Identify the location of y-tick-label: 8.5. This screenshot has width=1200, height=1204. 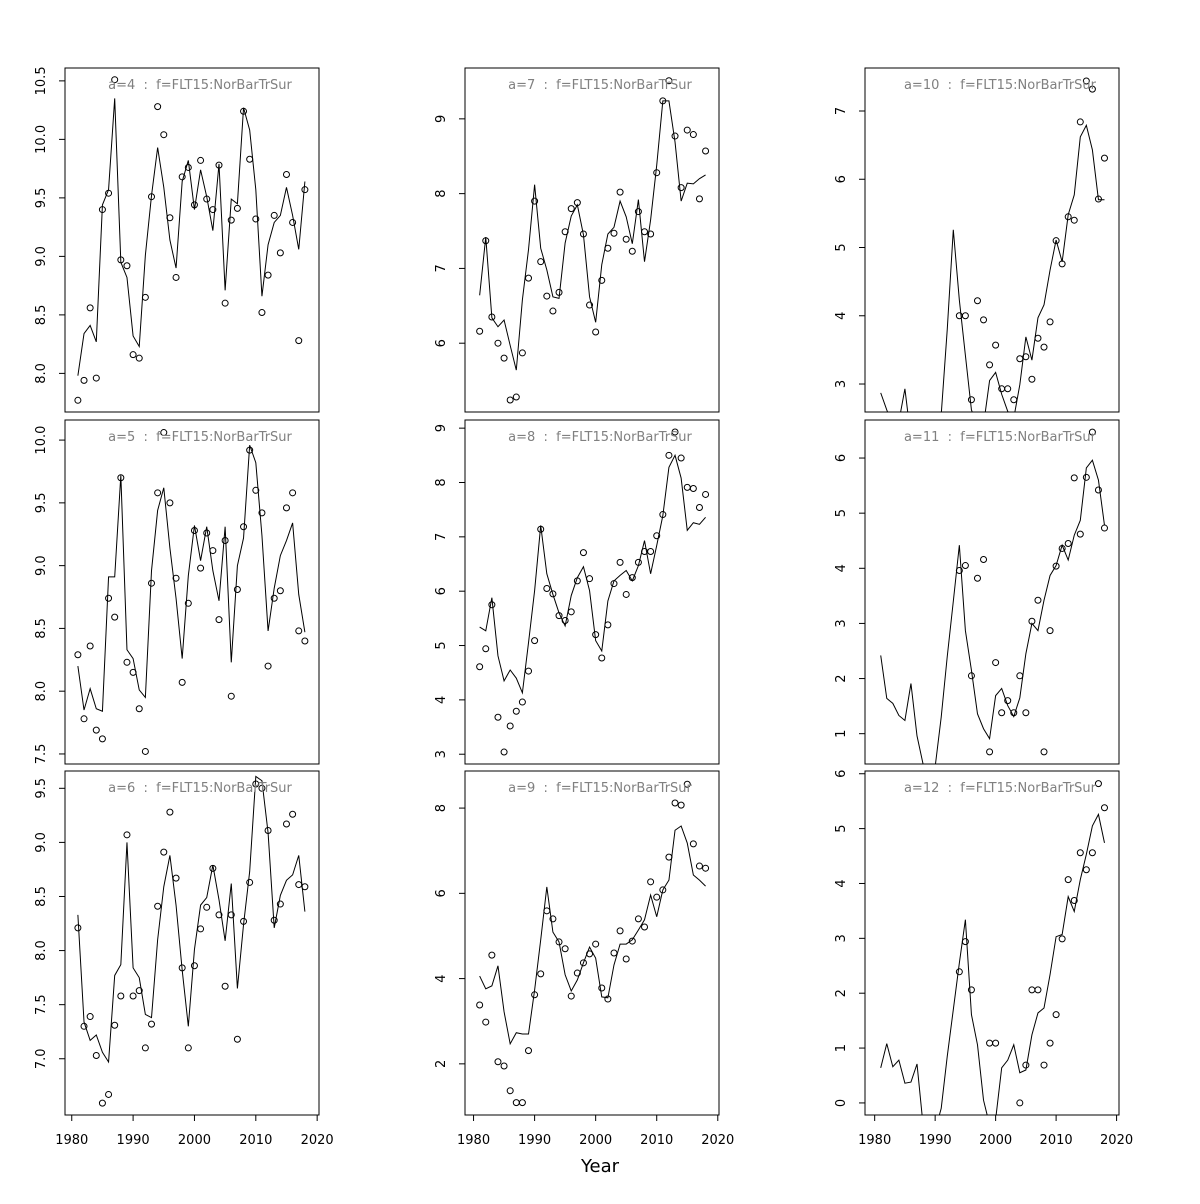
(41, 896).